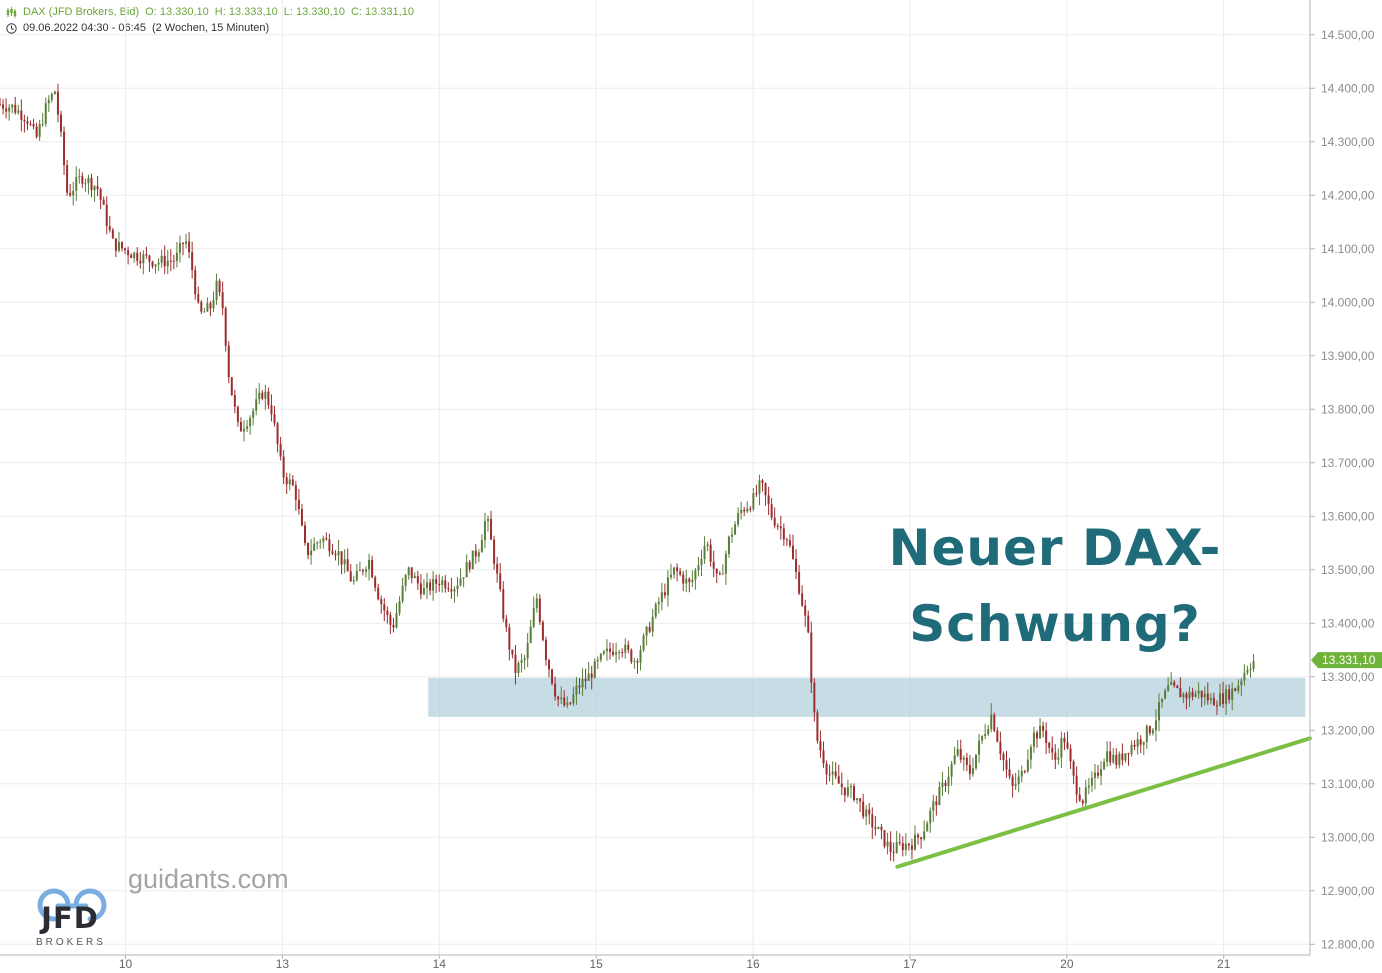  What do you see at coordinates (1348, 35) in the screenshot?
I see `y-tick-label: 14.500,00` at bounding box center [1348, 35].